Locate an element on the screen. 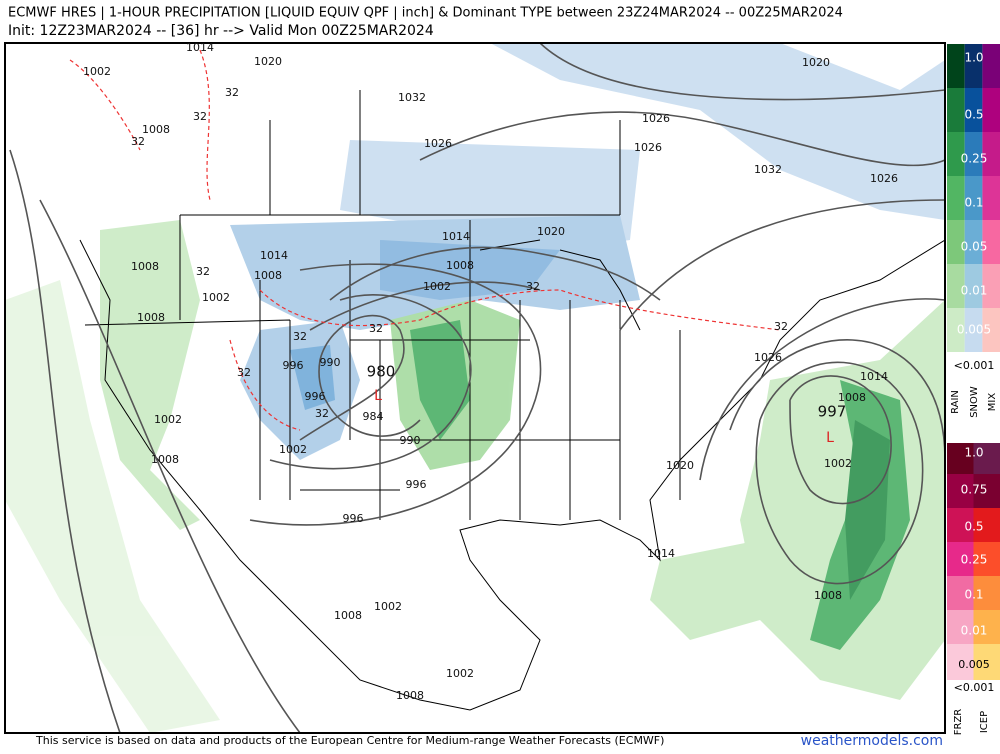 The image size is (1000, 754). footer-site: weathermodels.com is located at coordinates (872, 741).